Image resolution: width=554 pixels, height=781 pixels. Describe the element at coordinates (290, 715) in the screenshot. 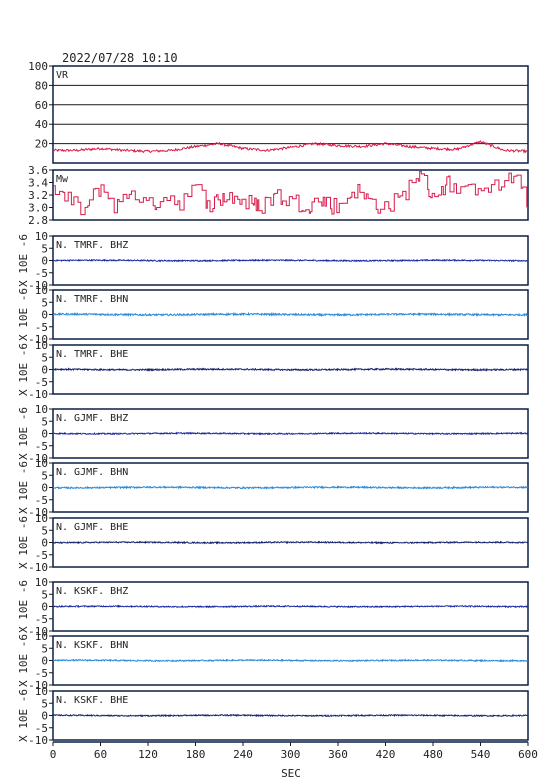

I see `waveform-series-n-kskf-bhe` at that location.